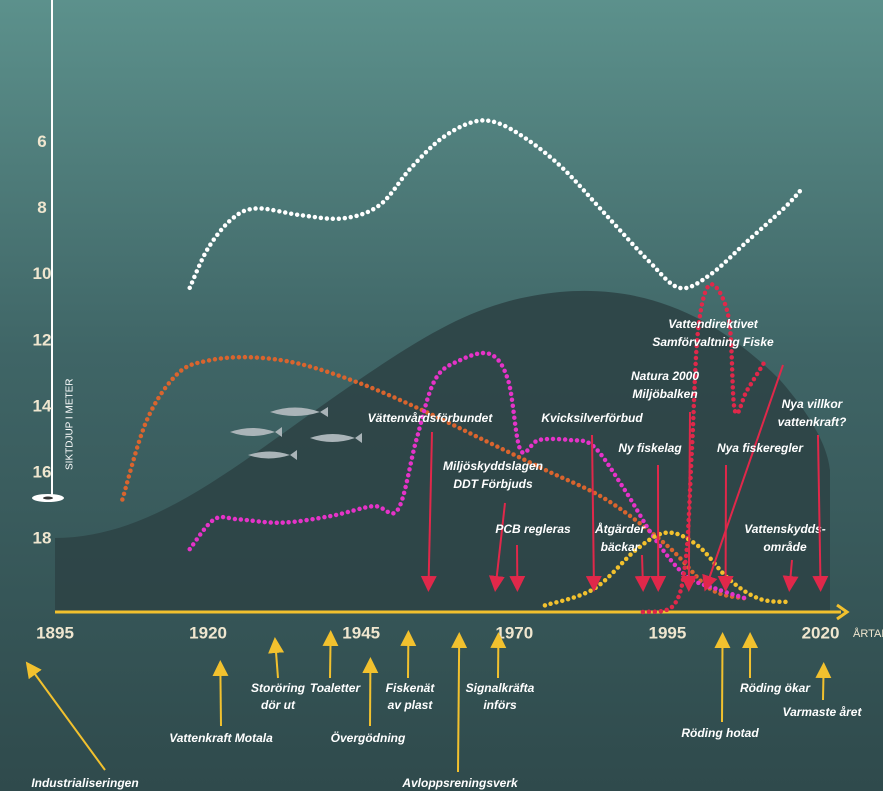 The height and width of the screenshot is (791, 883). Describe the element at coordinates (221, 738) in the screenshot. I see `event-label: Vattenkraft Motala` at that location.